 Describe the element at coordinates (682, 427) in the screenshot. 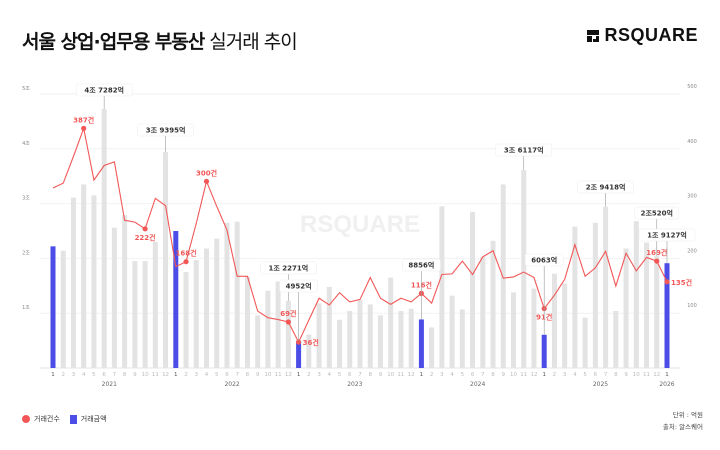

I see `source-note: 출처: 알스퀘어` at that location.